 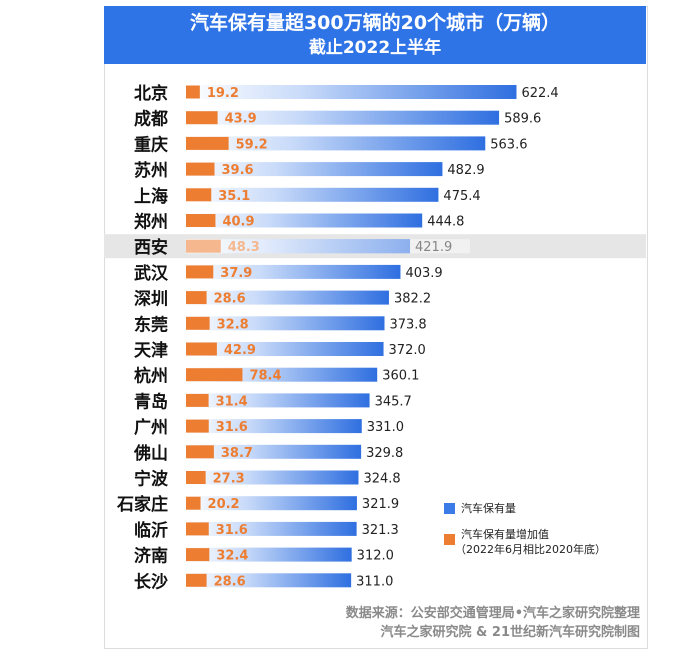 I want to click on city-label: 广州, so click(x=151, y=427).